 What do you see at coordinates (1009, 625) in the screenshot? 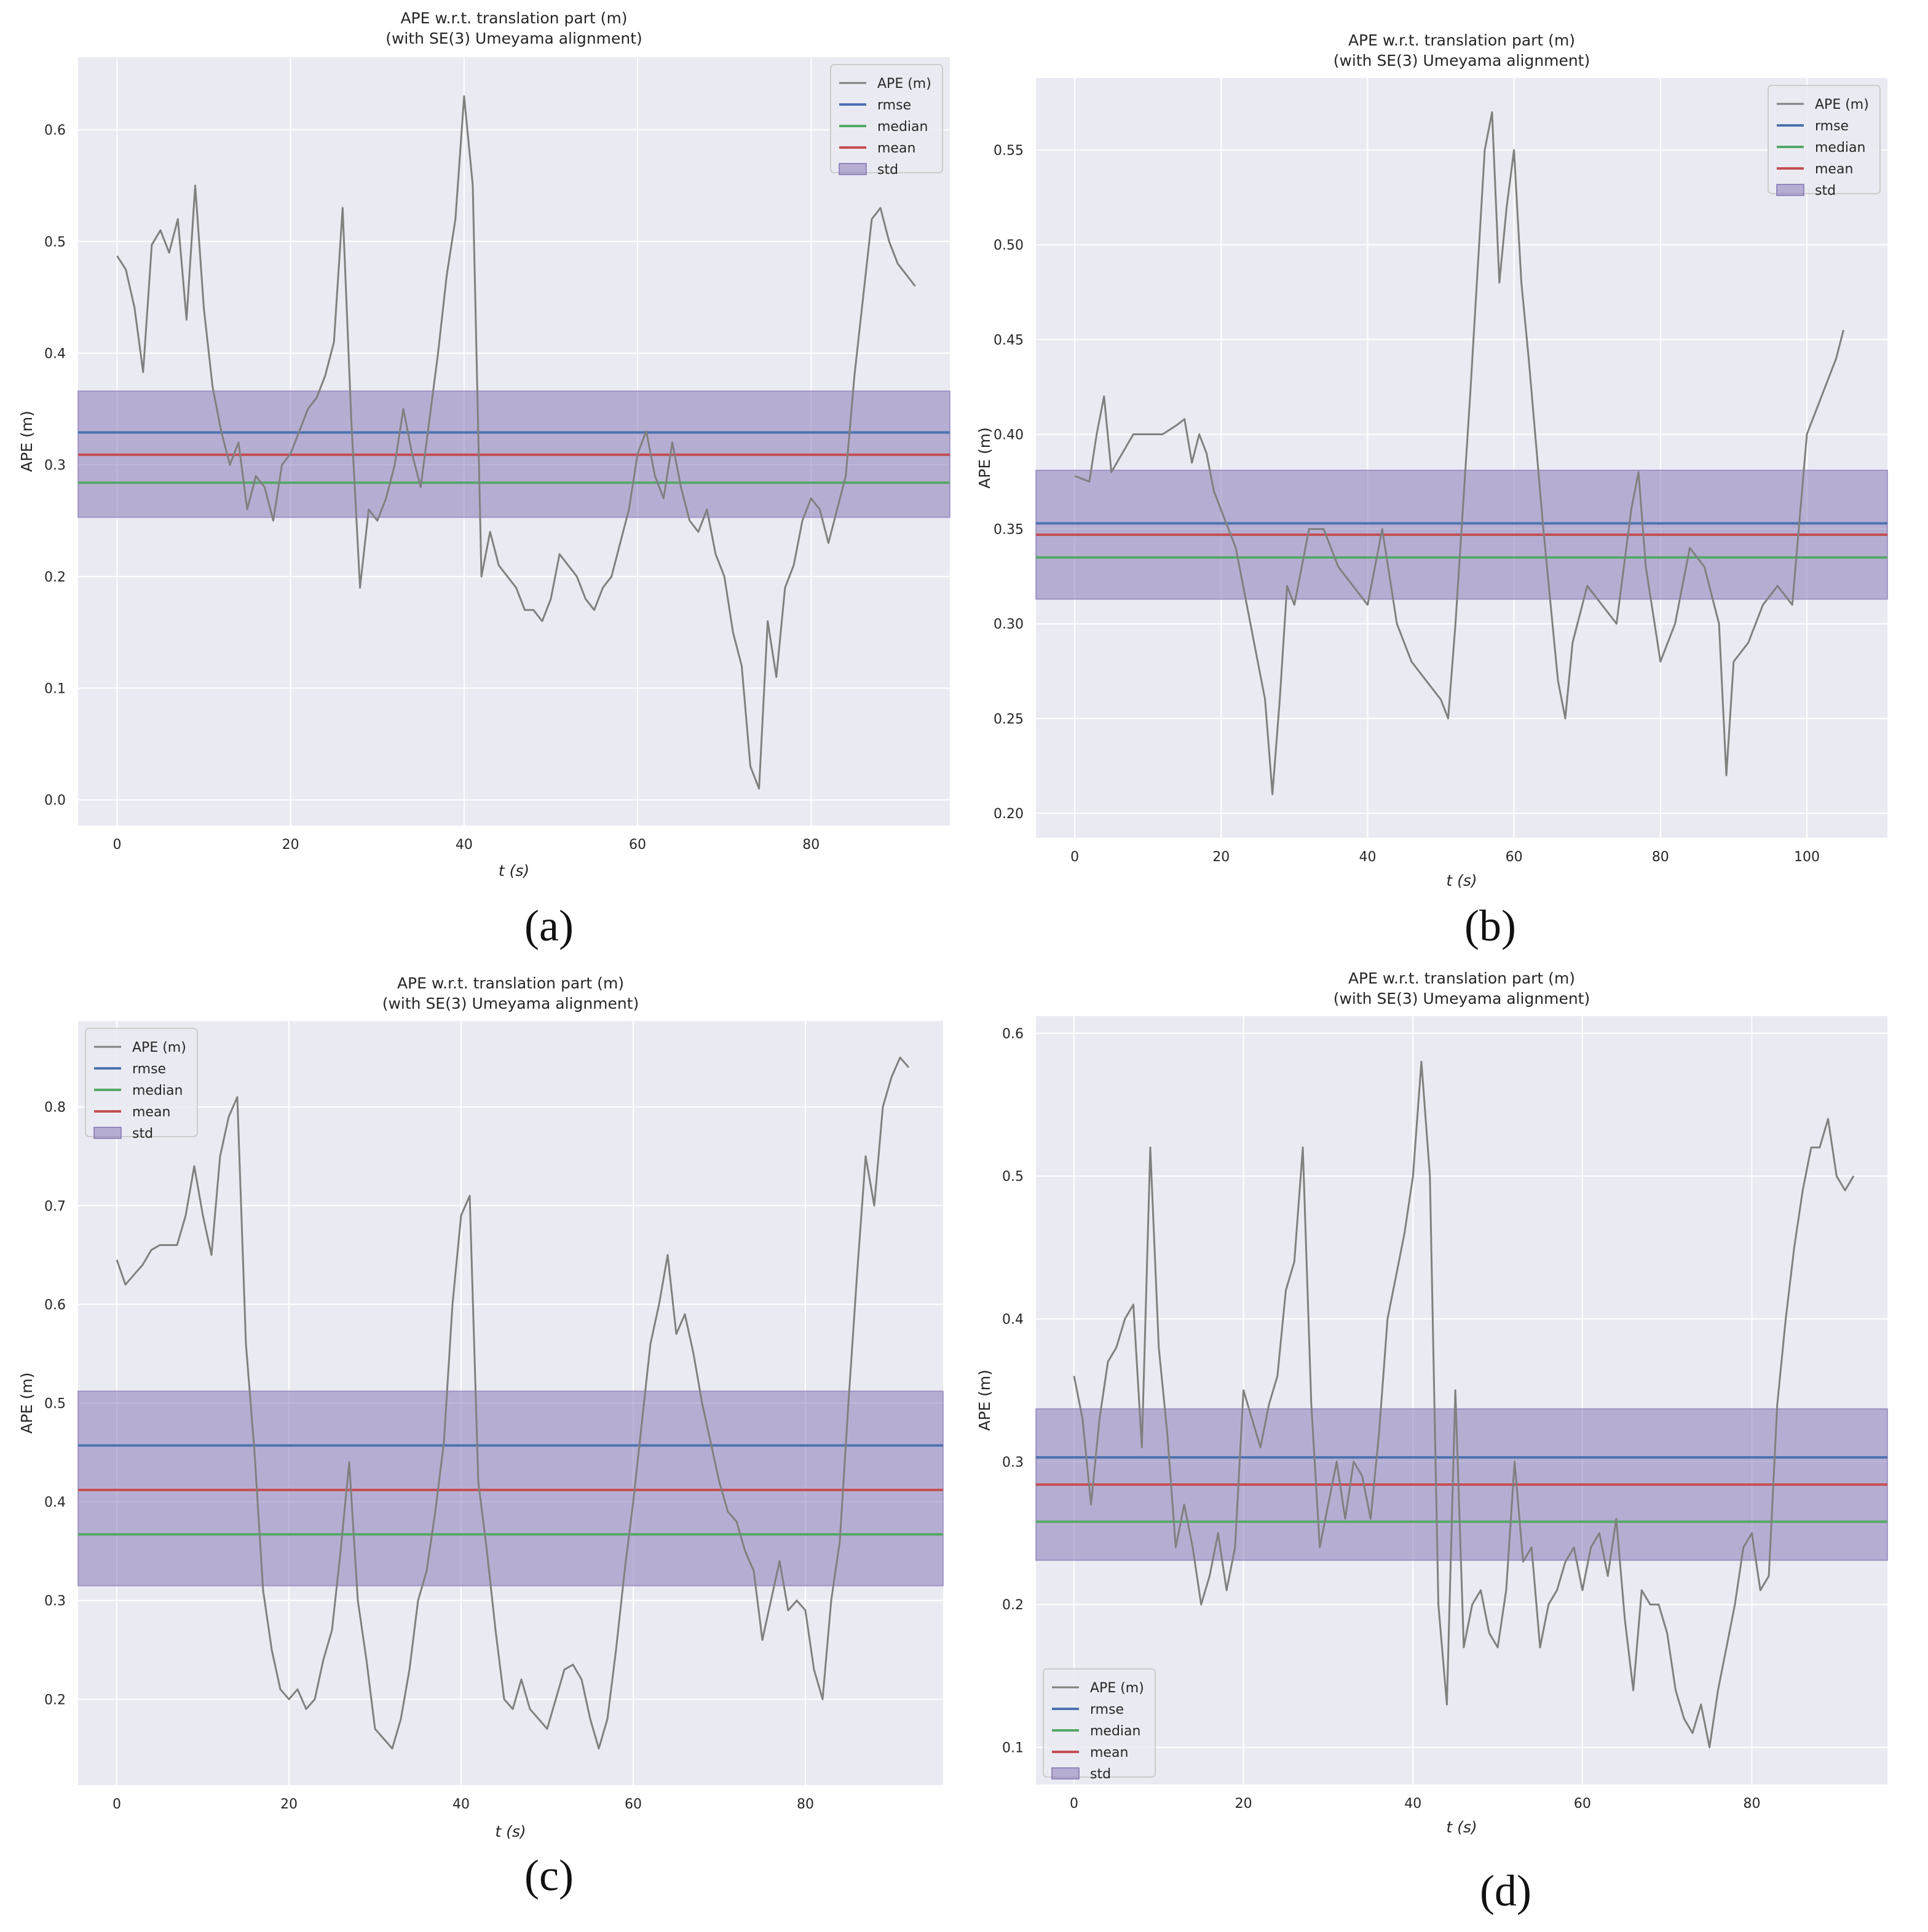
I see `y-tick-label: 0.30` at bounding box center [1009, 625].